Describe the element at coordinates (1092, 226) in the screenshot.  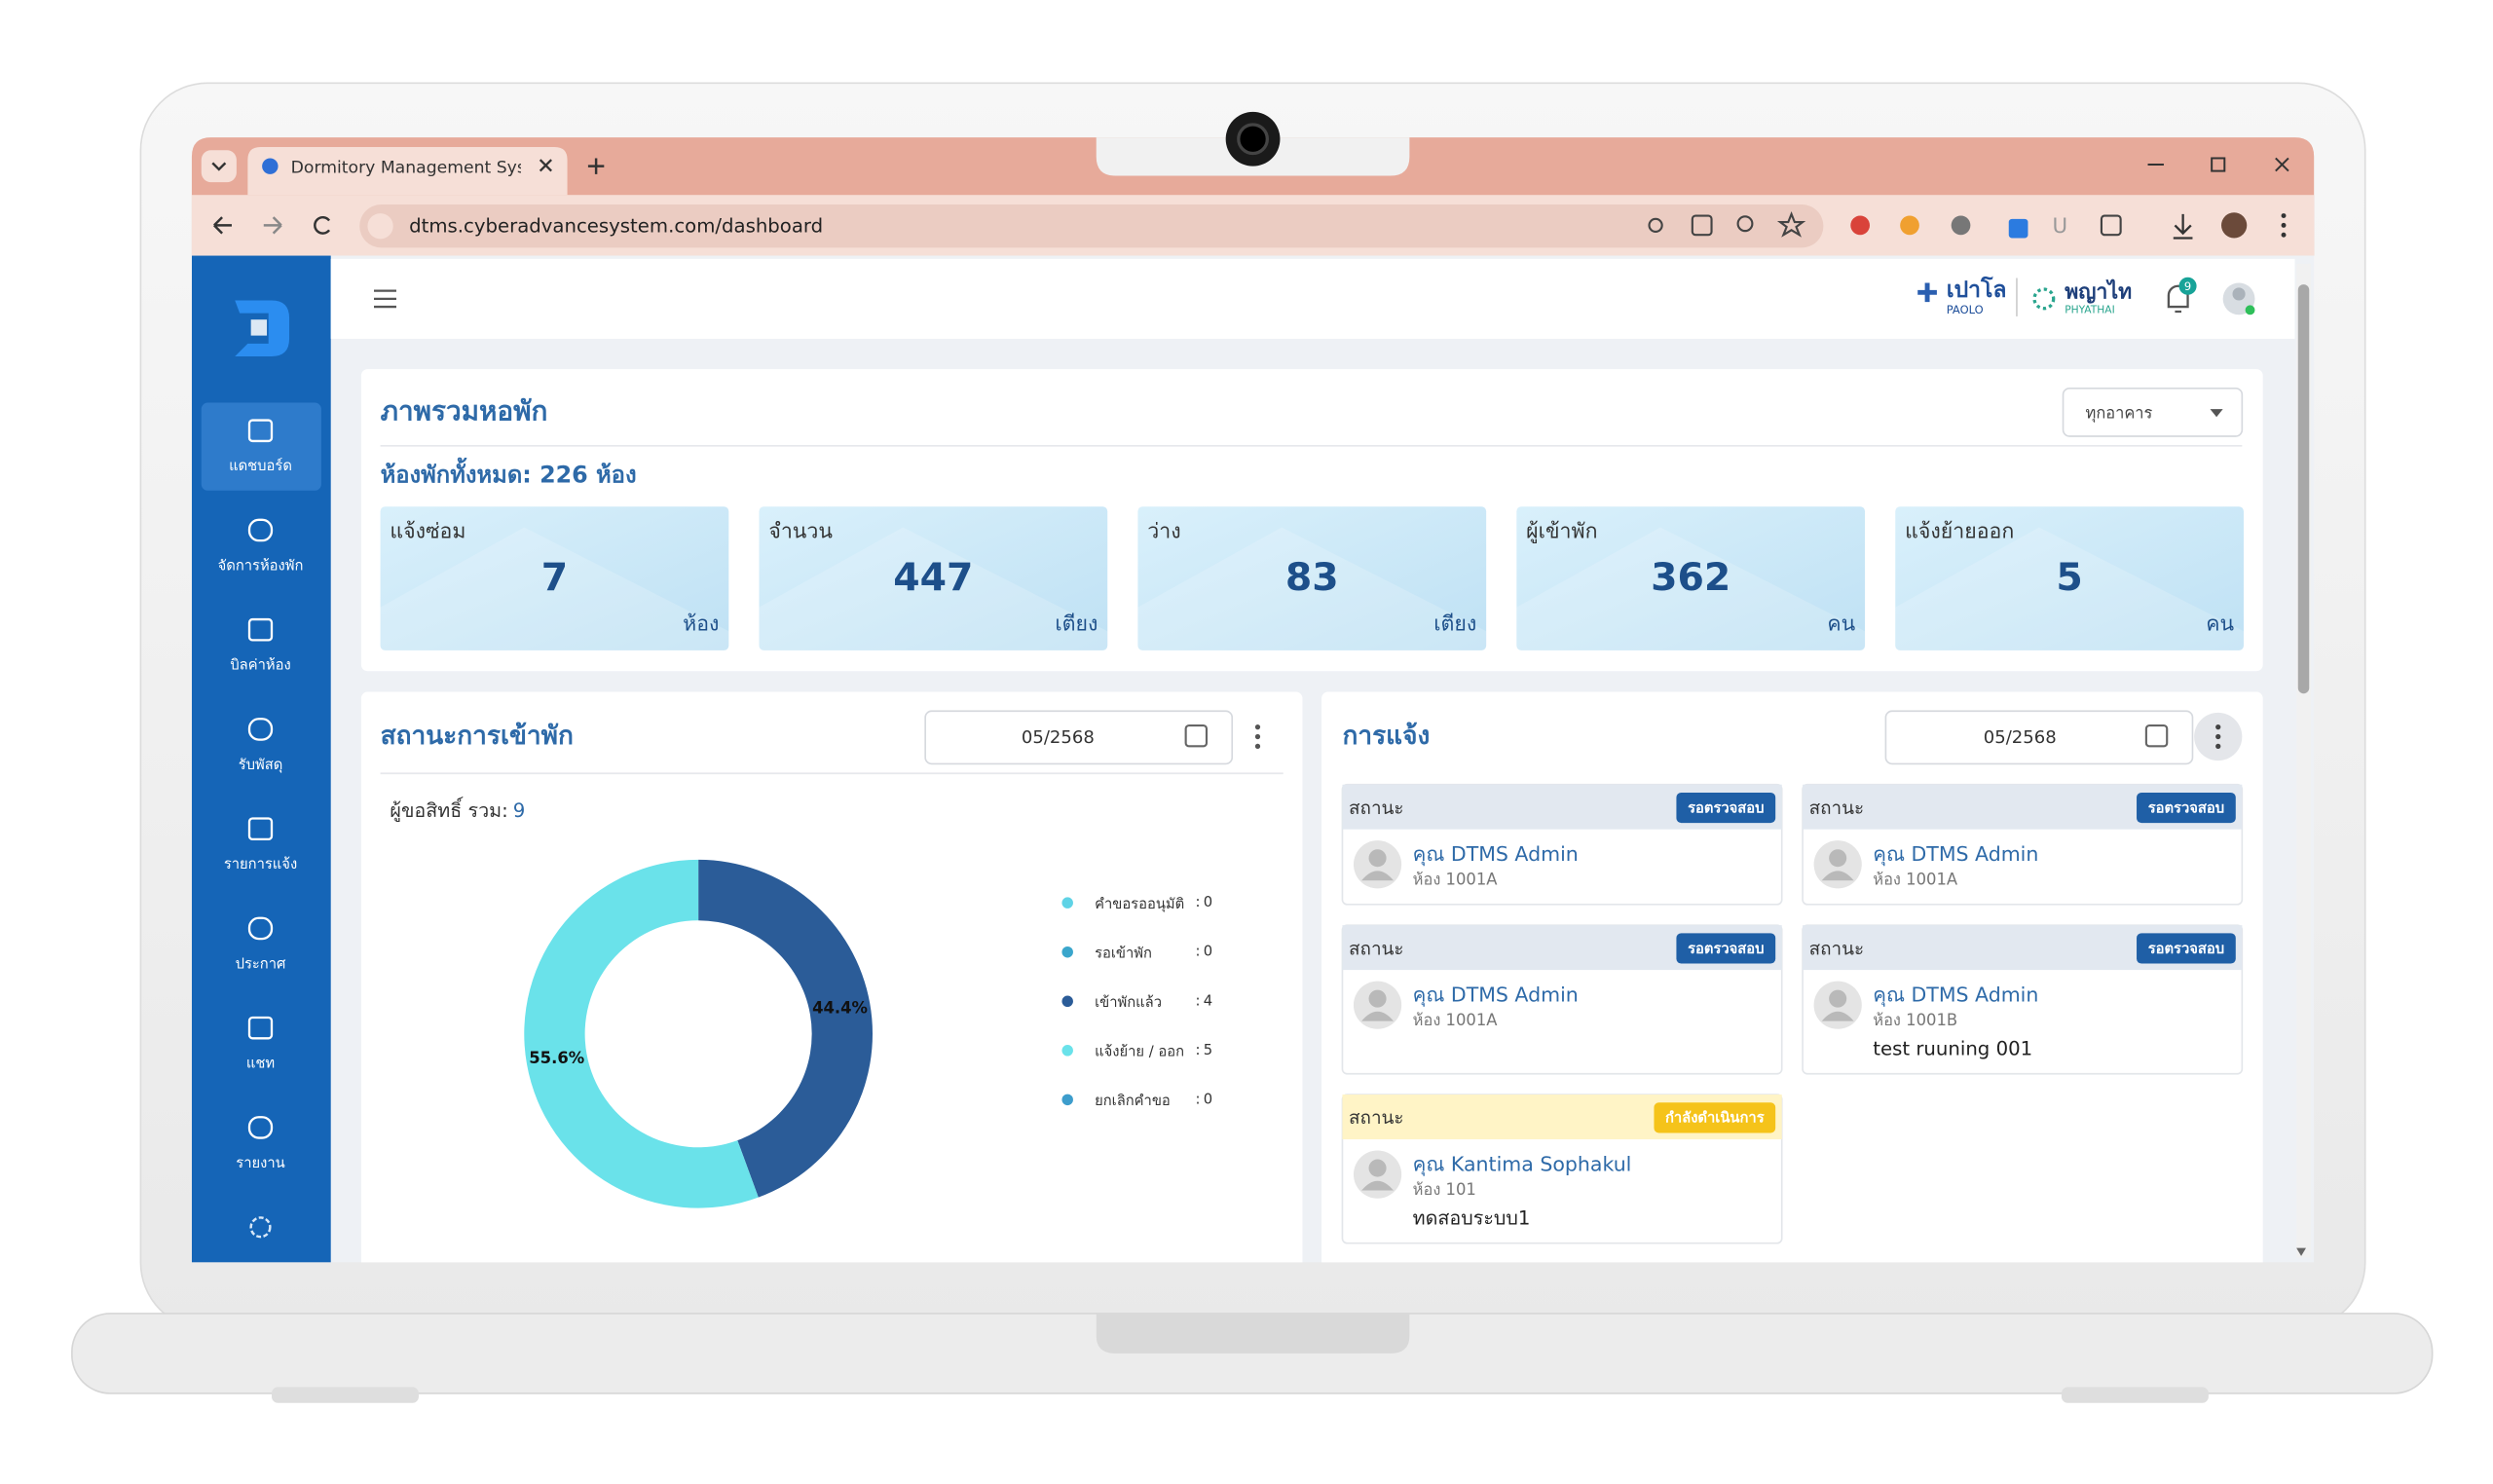
I see `address-bar` at that location.